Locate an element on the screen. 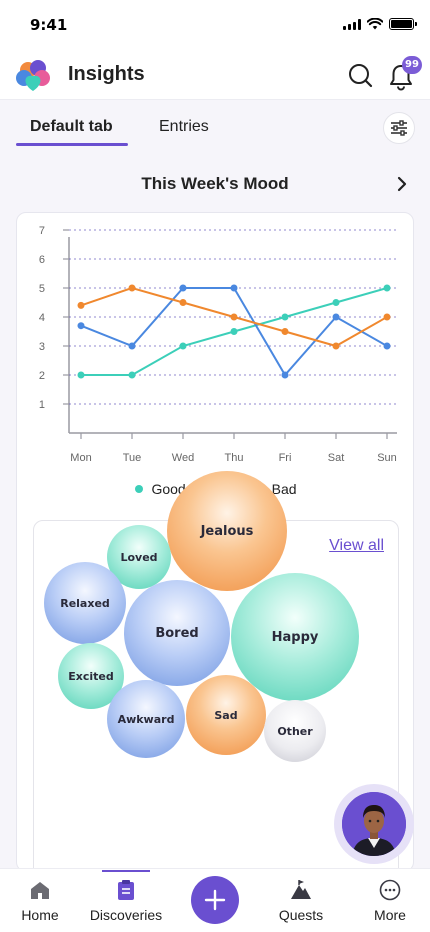  nav-more: More is located at coordinates (390, 900).